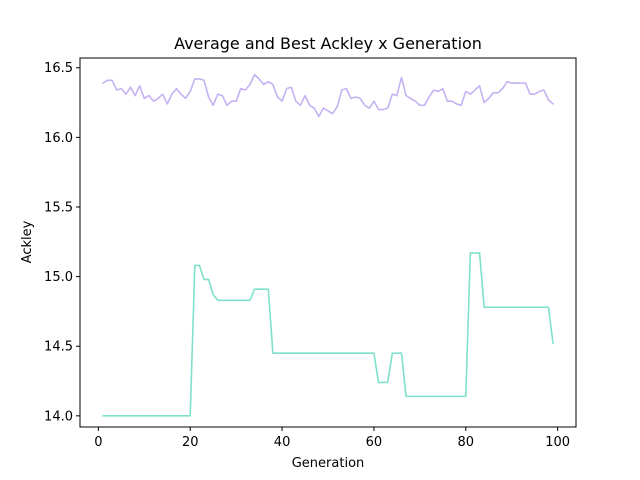 The image size is (640, 480). Describe the element at coordinates (58, 207) in the screenshot. I see `y-tick-label: 15.5` at that location.